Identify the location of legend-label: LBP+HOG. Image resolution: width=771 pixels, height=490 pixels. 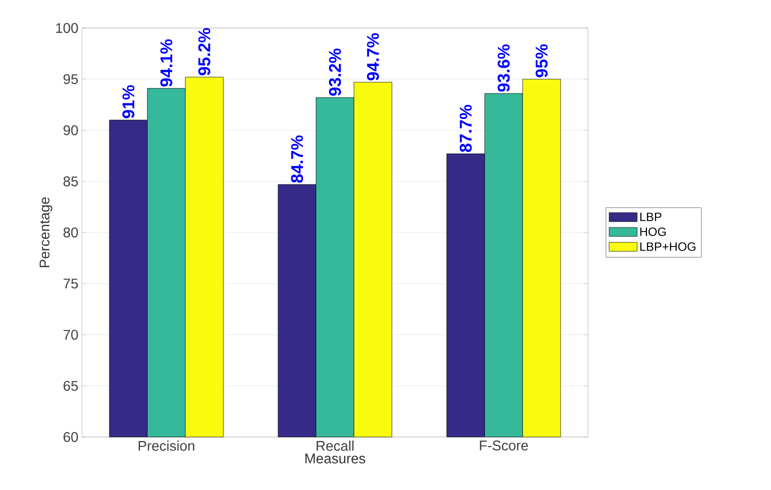
(668, 246).